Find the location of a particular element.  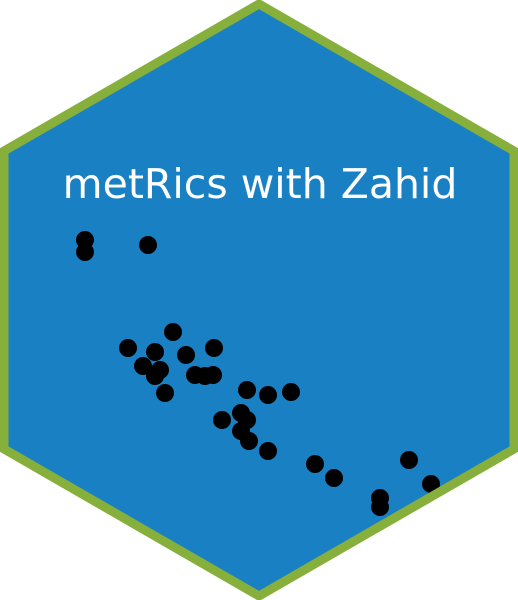

sticker-title: metRics with Zahid is located at coordinates (260, 184).